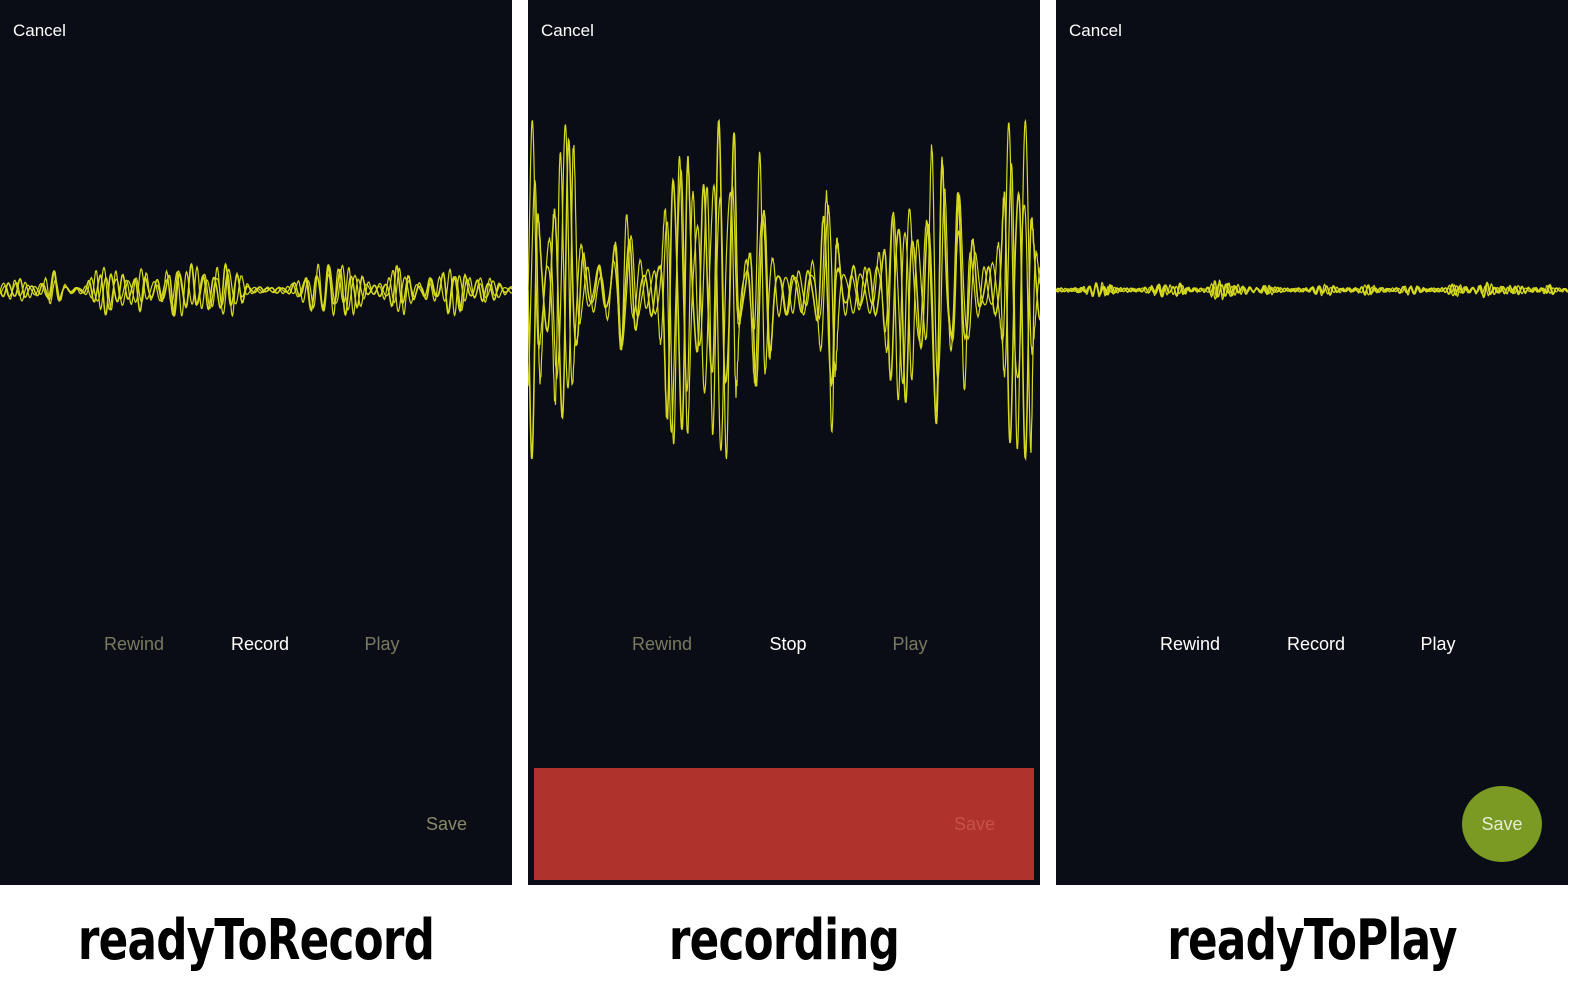  Describe the element at coordinates (784, 940) in the screenshot. I see `state-label-recording: recording` at that location.